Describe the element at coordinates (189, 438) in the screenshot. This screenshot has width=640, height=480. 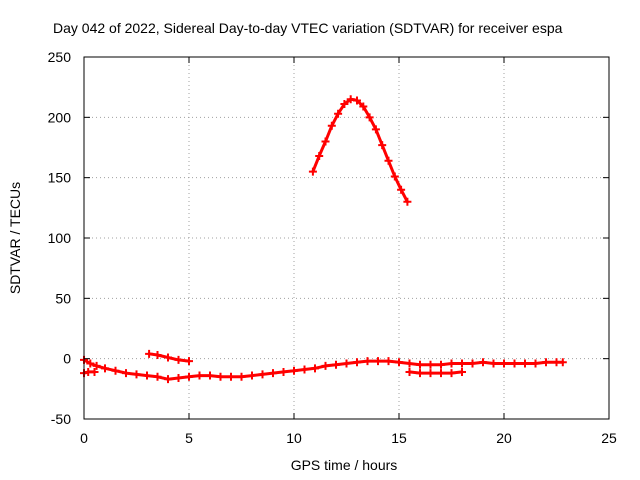
I see `x-tick-label: 5` at that location.